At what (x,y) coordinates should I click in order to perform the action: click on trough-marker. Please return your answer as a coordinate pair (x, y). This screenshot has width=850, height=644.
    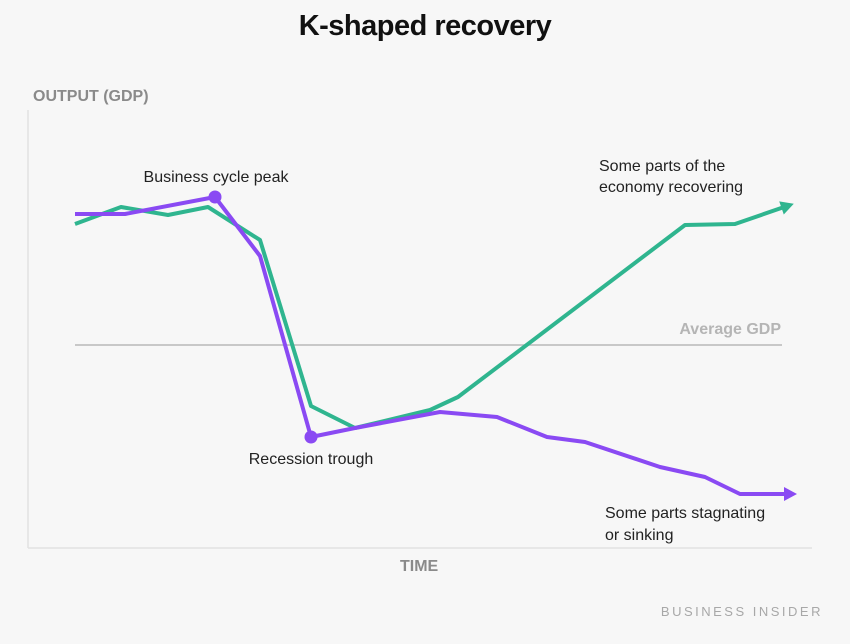
    Looking at the image, I should click on (311, 437).